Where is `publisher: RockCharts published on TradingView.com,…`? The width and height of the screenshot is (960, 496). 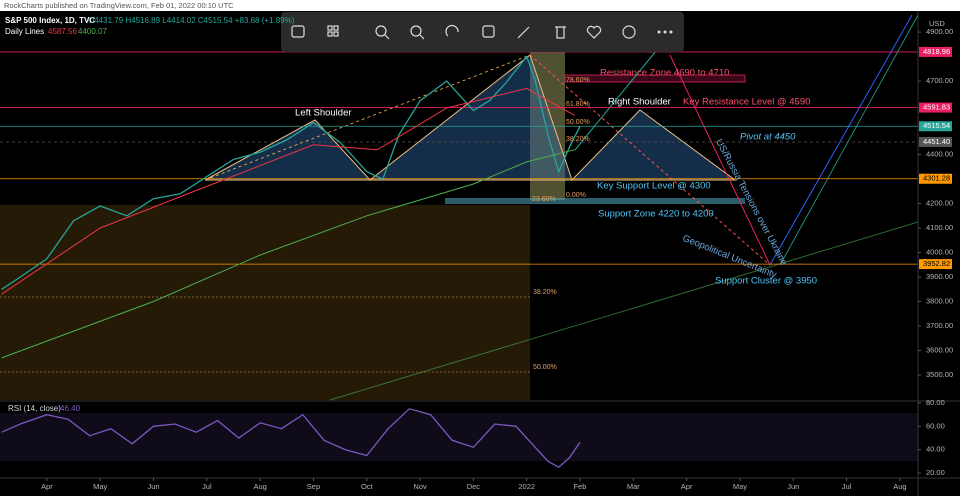
publisher: RockCharts published on TradingView.com,… is located at coordinates (119, 5).